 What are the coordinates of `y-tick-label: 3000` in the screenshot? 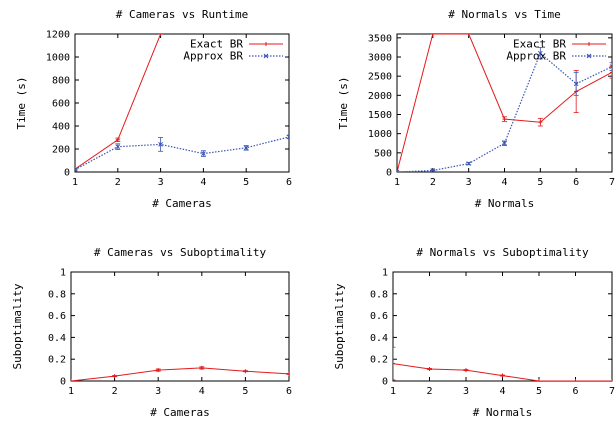 It's located at (380, 58).